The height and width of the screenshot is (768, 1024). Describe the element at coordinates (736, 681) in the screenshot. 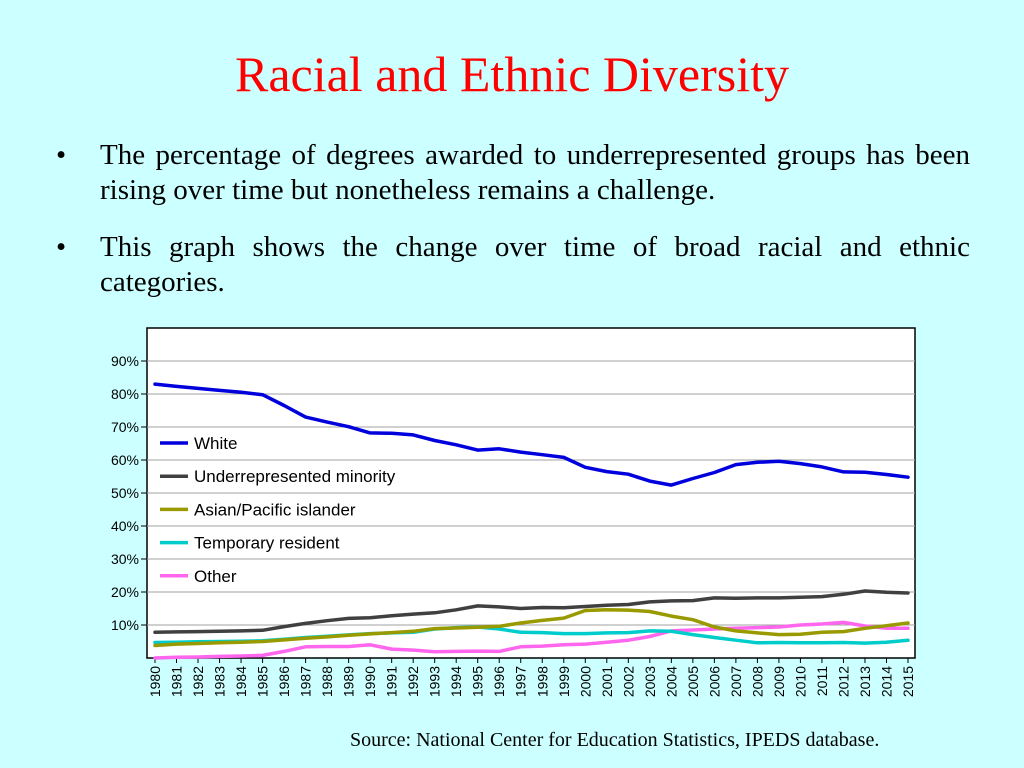

I see `x-tick-label: 2007` at that location.